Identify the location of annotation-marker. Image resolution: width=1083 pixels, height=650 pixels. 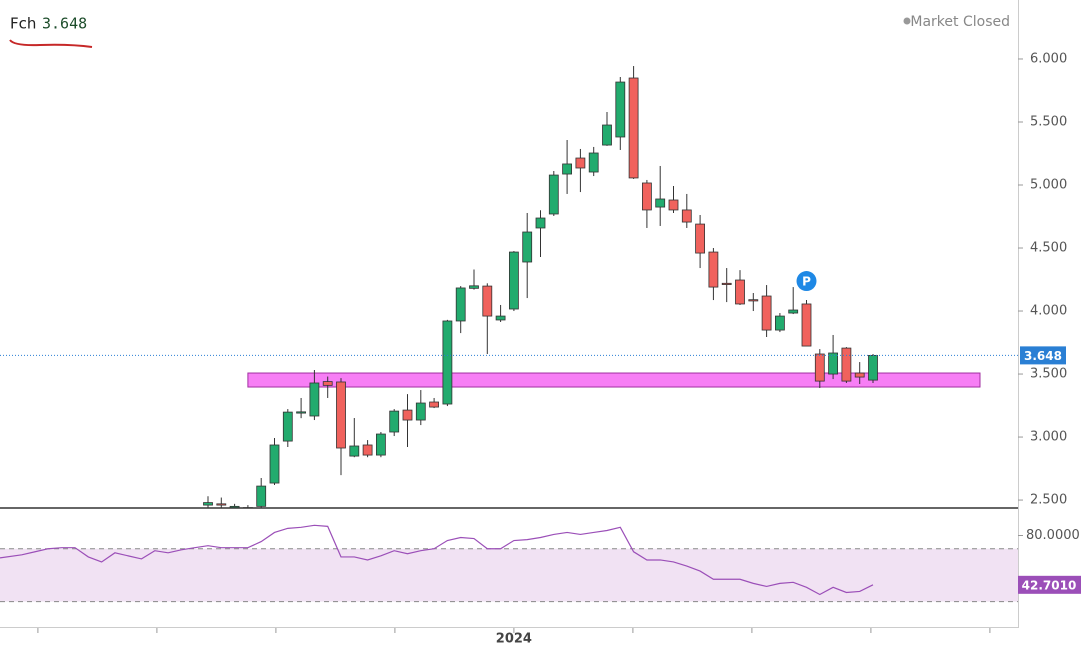
(806, 281).